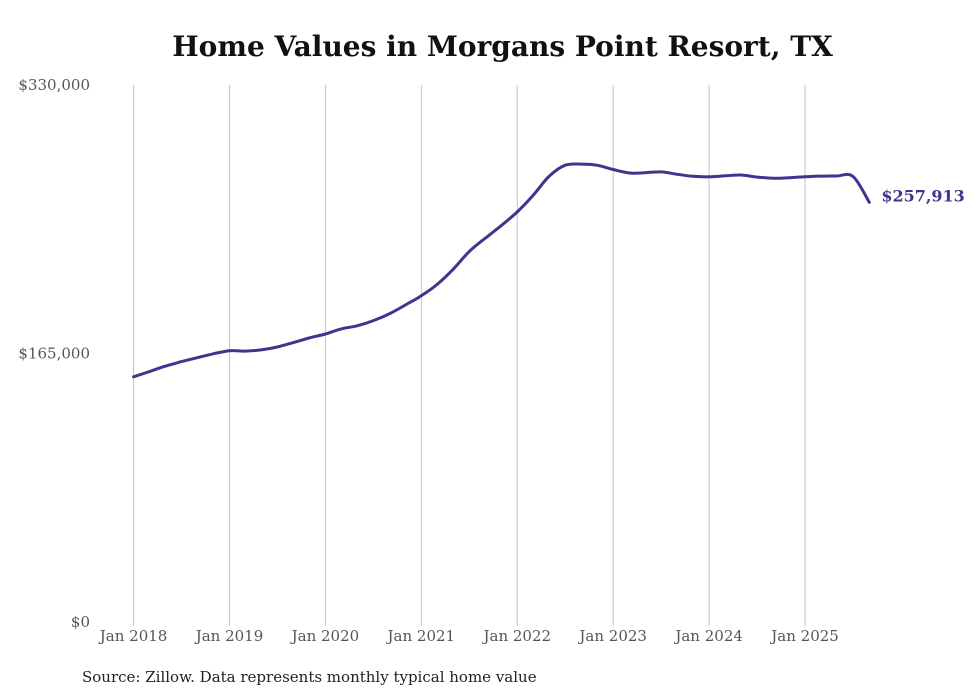  What do you see at coordinates (54, 85) in the screenshot?
I see `y-tick-label: $330,000` at bounding box center [54, 85].